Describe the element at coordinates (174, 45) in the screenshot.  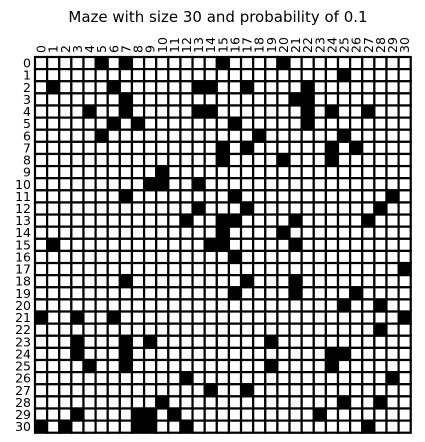
I see `x-tick-label: 11` at that location.